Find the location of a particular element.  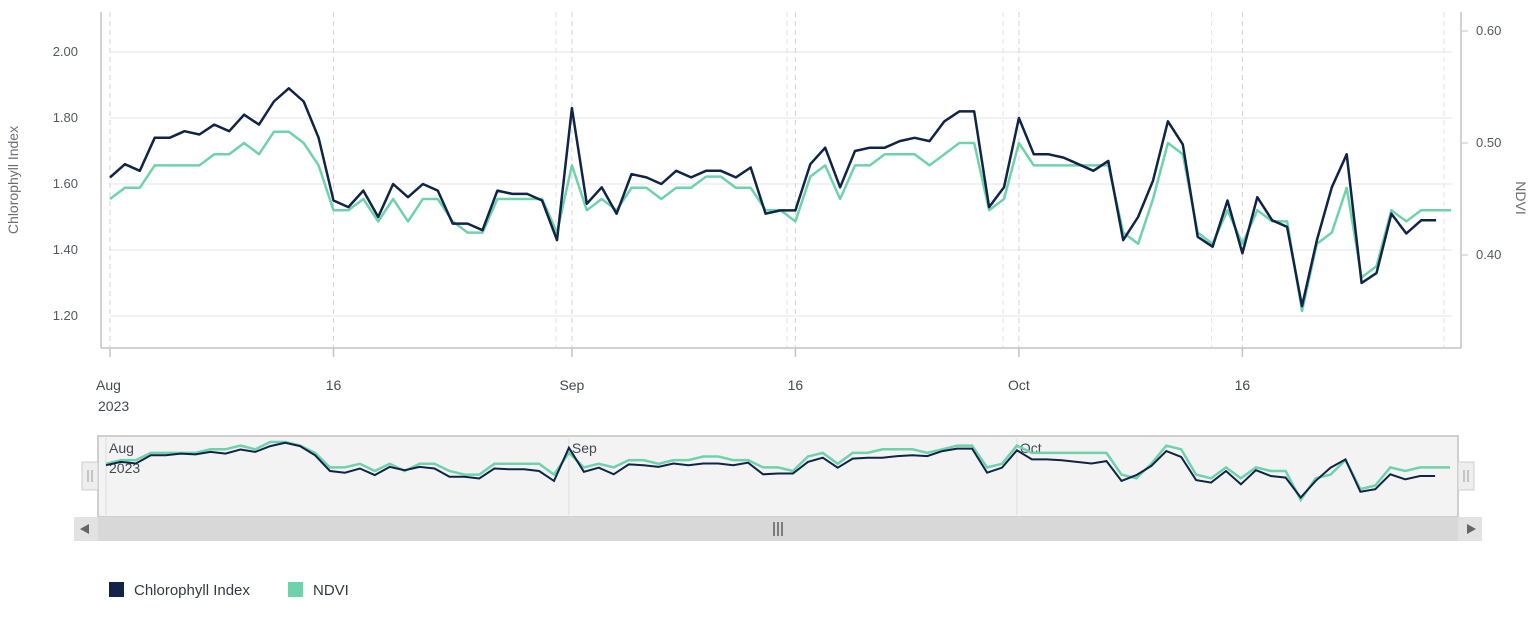

navigator-line-chlorophyll is located at coordinates (770, 470).